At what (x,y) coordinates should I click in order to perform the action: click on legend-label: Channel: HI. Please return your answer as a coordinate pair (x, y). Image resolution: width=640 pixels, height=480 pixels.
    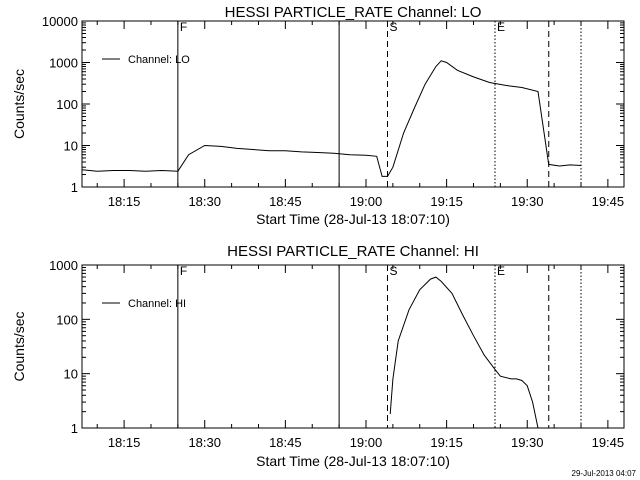
    Looking at the image, I should click on (157, 304).